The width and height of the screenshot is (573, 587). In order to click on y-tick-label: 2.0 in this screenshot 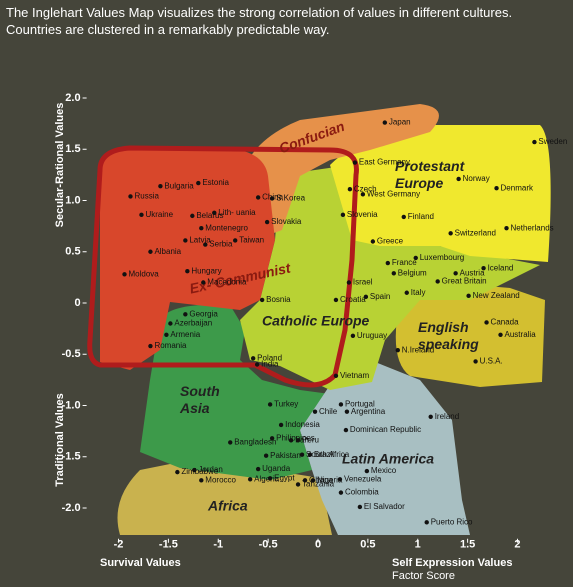, I will do `click(72, 98)`.